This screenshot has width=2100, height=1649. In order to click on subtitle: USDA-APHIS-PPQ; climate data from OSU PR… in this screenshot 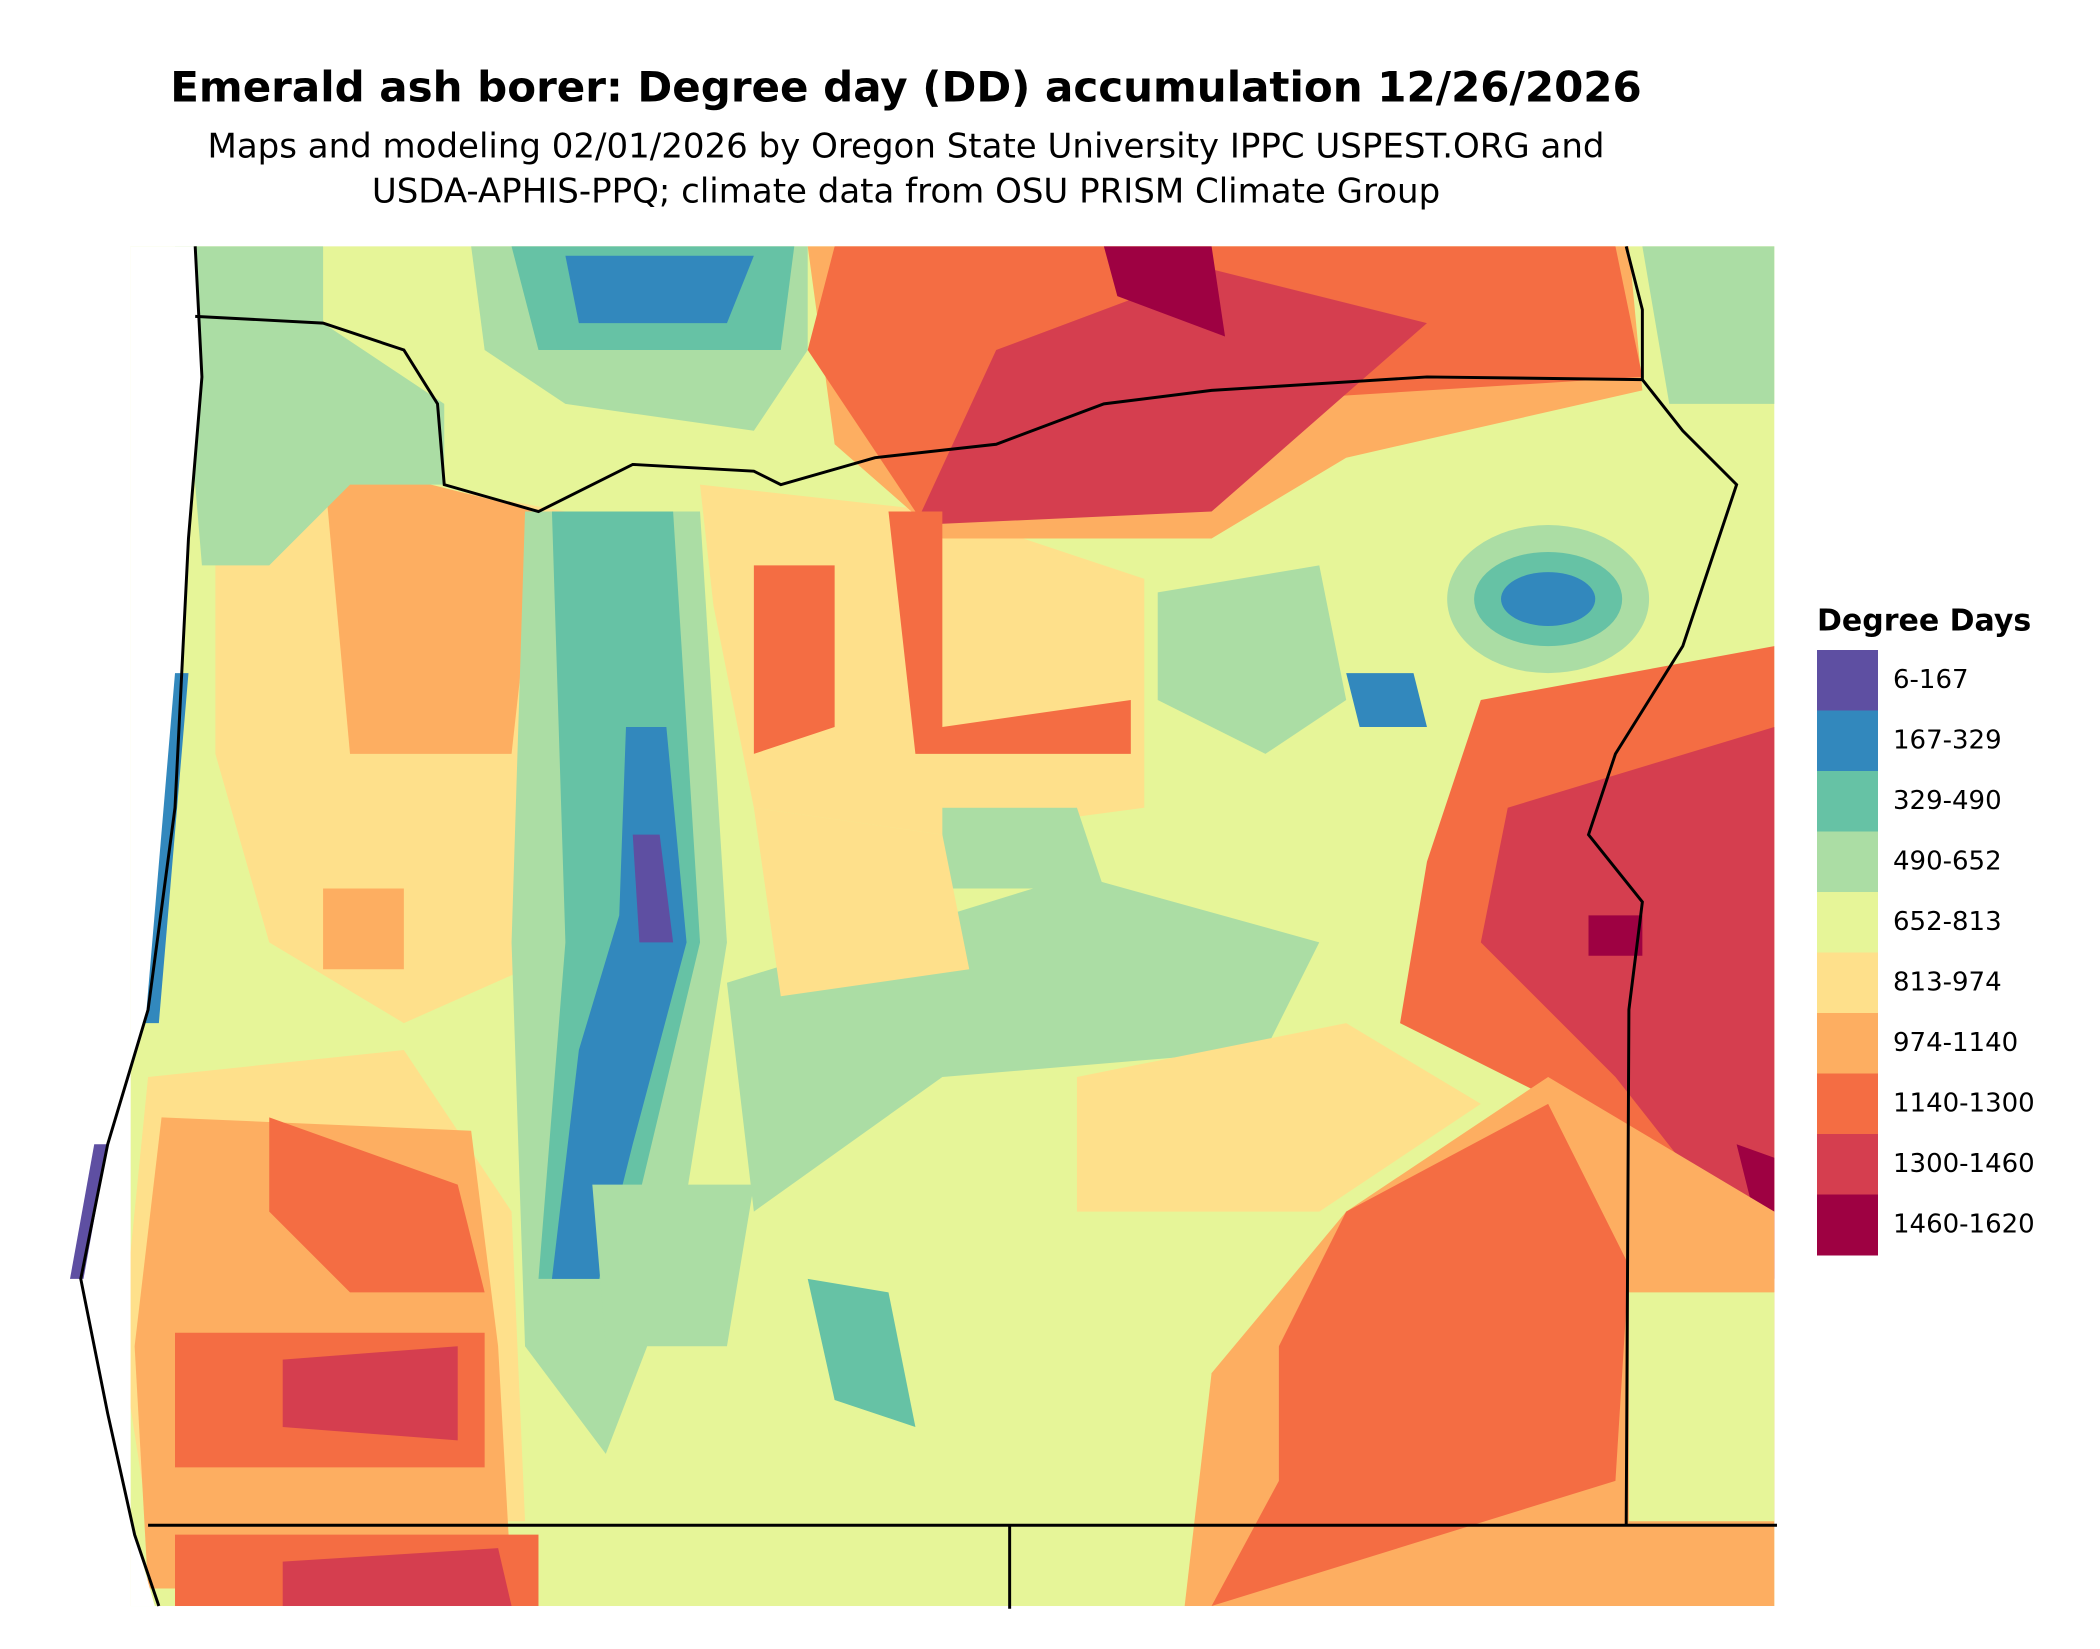, I will do `click(906, 192)`.